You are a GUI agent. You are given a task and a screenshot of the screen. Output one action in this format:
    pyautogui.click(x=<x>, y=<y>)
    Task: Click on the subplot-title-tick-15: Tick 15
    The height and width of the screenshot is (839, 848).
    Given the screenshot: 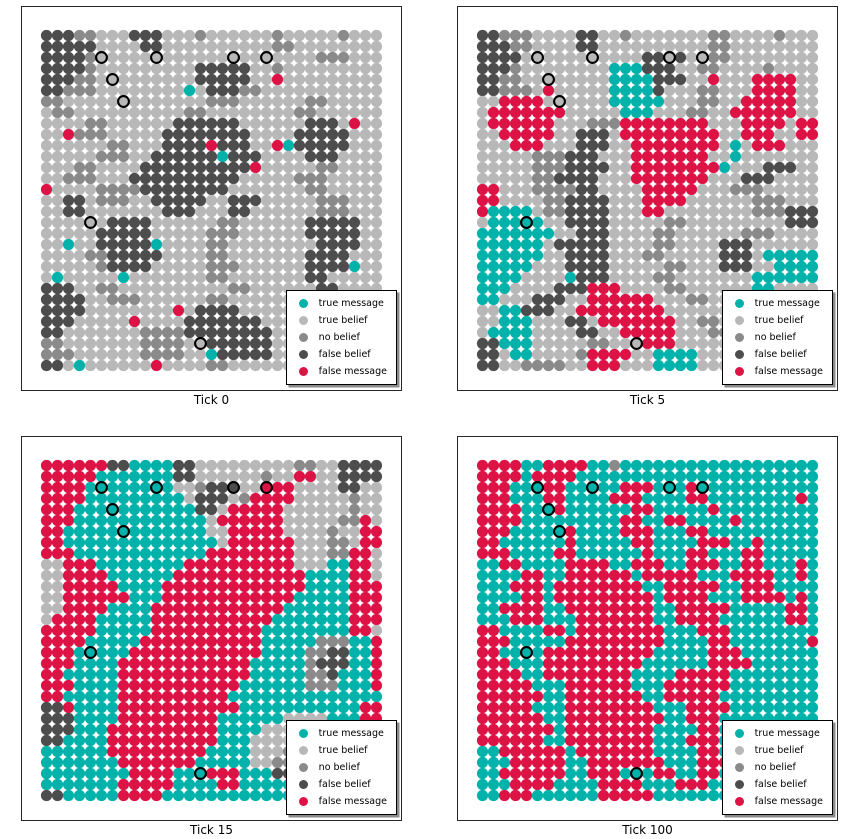 What is the action you would take?
    pyautogui.click(x=211, y=830)
    